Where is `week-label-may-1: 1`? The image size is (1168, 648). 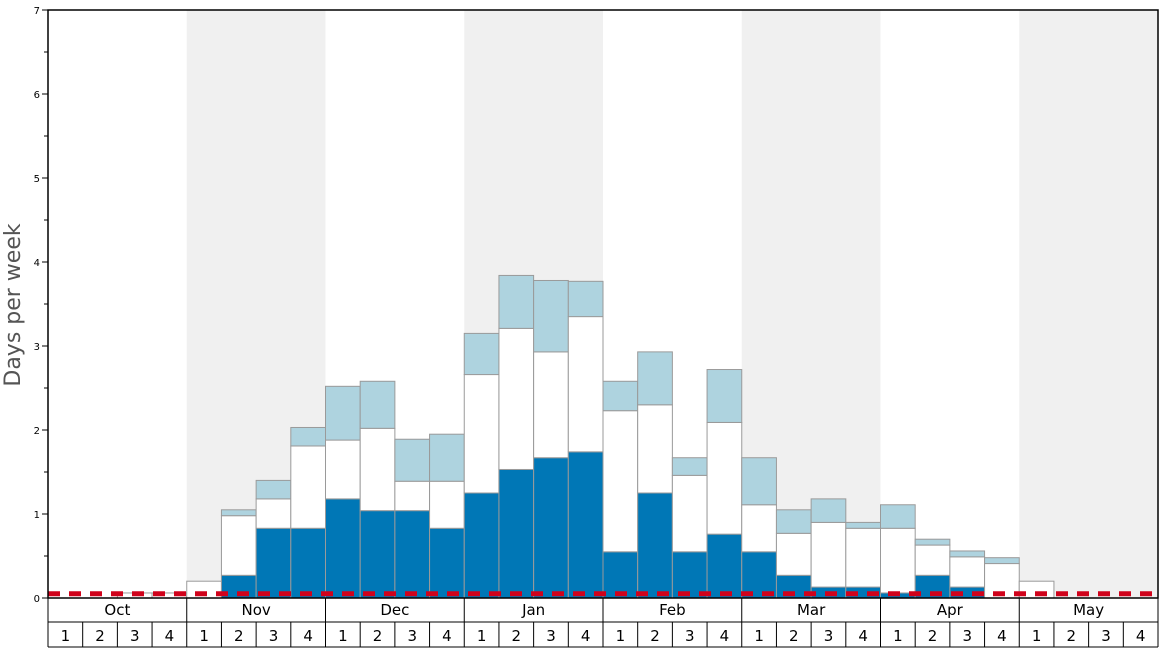
week-label-may-1: 1 is located at coordinates (1037, 636).